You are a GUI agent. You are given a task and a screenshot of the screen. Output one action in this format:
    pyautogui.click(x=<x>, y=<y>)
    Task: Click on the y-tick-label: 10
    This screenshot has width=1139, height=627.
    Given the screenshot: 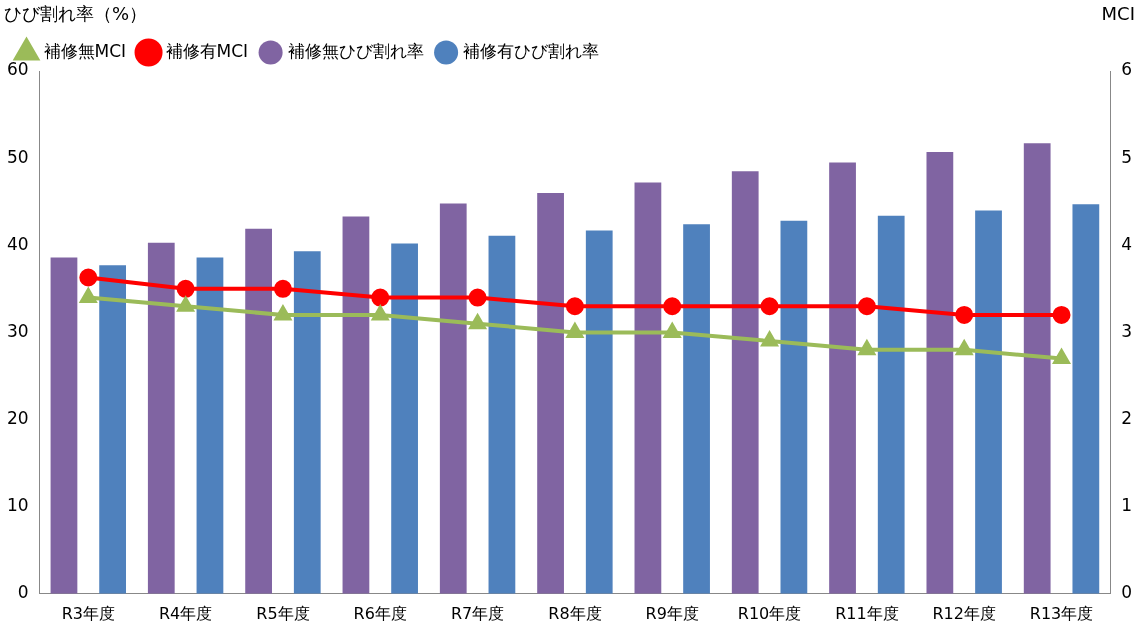 What is the action you would take?
    pyautogui.click(x=17, y=505)
    